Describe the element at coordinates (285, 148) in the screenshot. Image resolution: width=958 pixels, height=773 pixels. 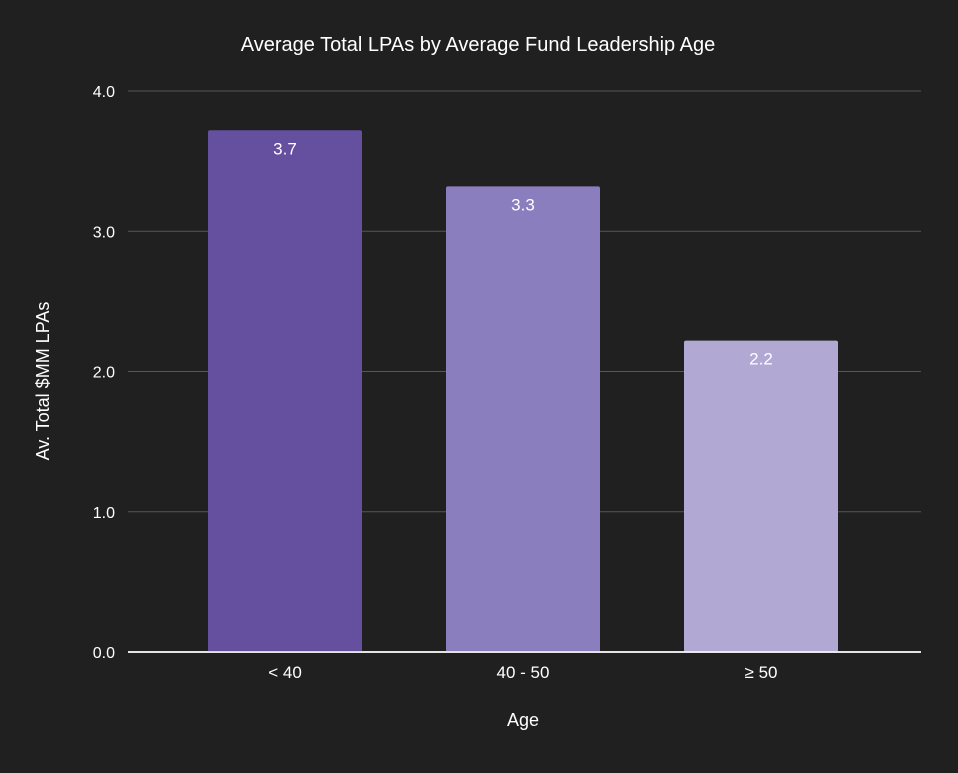
I see `data-label: 3.7` at that location.